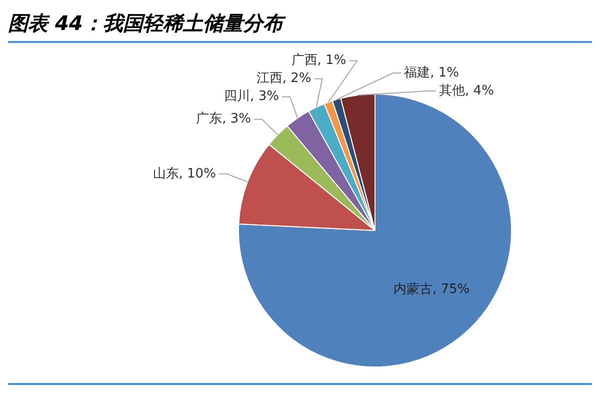 Image resolution: width=600 pixels, height=395 pixels. What do you see at coordinates (224, 119) in the screenshot?
I see `slice-label: 广东, 3%` at bounding box center [224, 119].